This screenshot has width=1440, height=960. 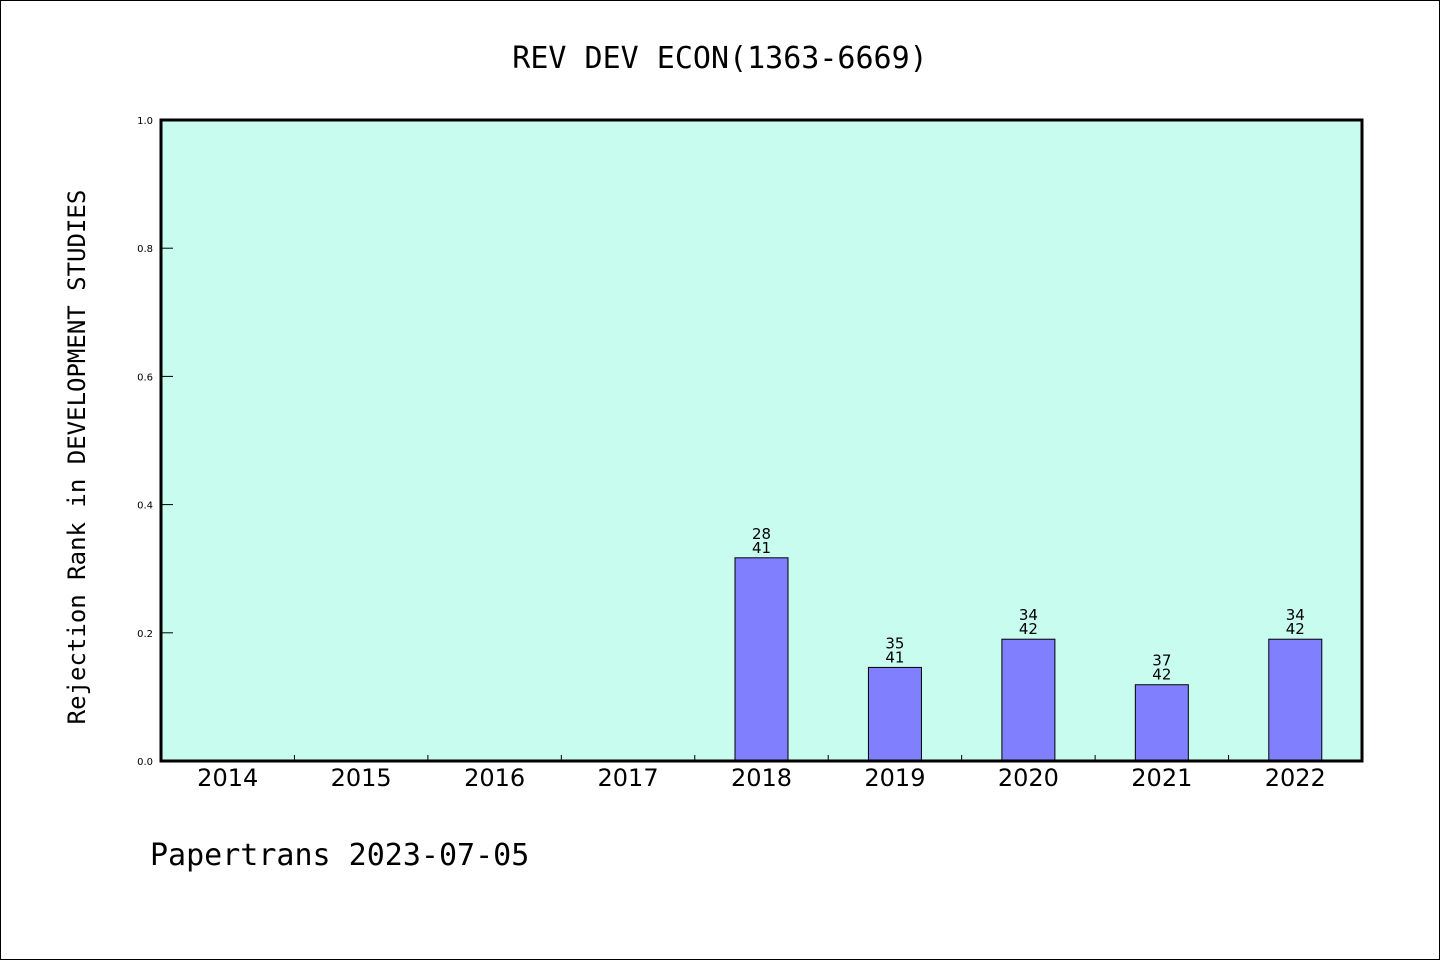 What do you see at coordinates (1161, 675) in the screenshot?
I see `bar-label-bottom-2021: 42` at bounding box center [1161, 675].